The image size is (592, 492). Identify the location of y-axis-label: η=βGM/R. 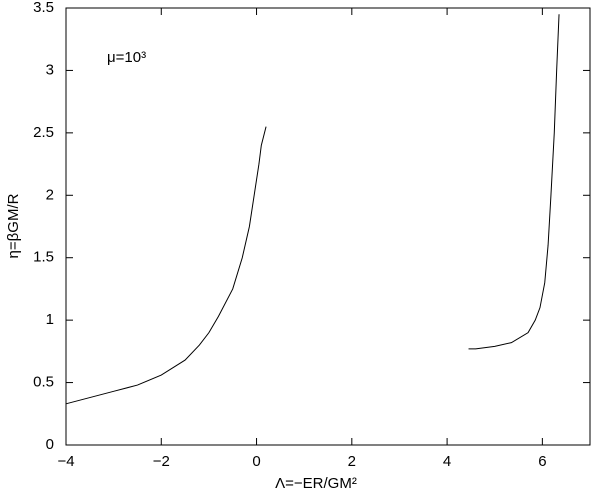
(13, 225).